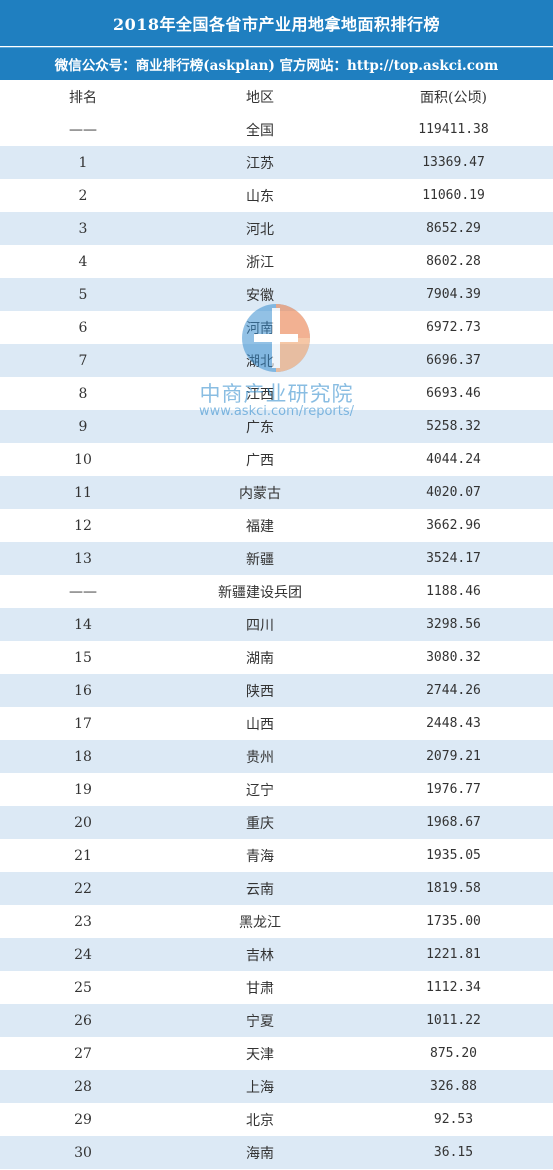 The image size is (553, 1170). What do you see at coordinates (83, 1086) in the screenshot?
I see `rank-cell: 28` at bounding box center [83, 1086].